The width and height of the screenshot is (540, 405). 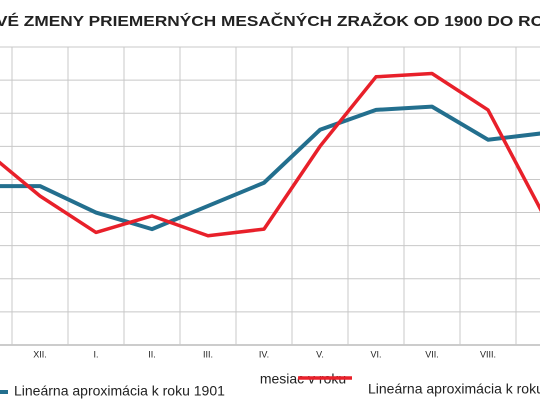 I want to click on x-tick-label: I., so click(x=95, y=354).